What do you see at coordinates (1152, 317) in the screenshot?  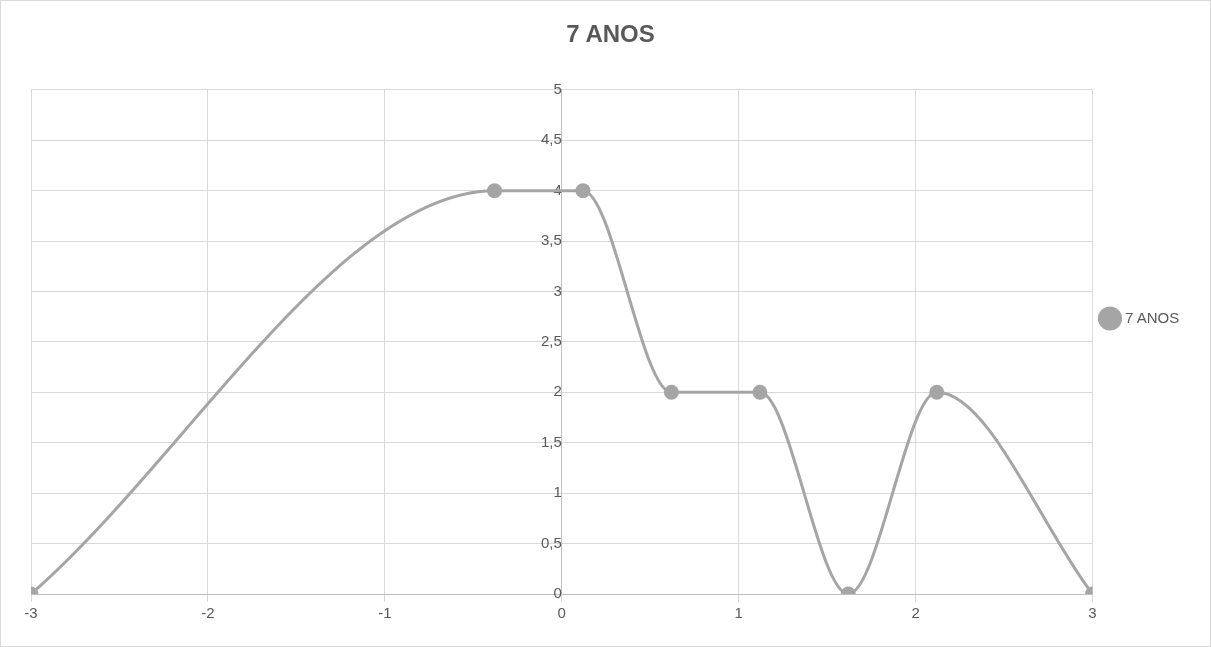 I see `legend-label: 7 ANOS` at bounding box center [1152, 317].